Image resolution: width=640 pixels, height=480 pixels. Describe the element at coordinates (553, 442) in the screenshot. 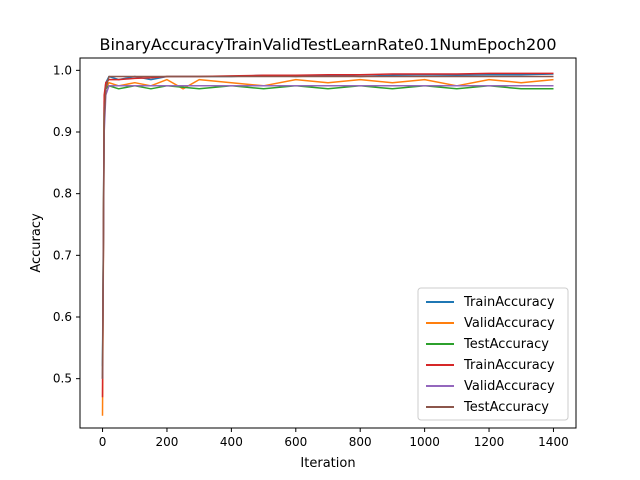

I see `x-tick-label: 1400` at that location.